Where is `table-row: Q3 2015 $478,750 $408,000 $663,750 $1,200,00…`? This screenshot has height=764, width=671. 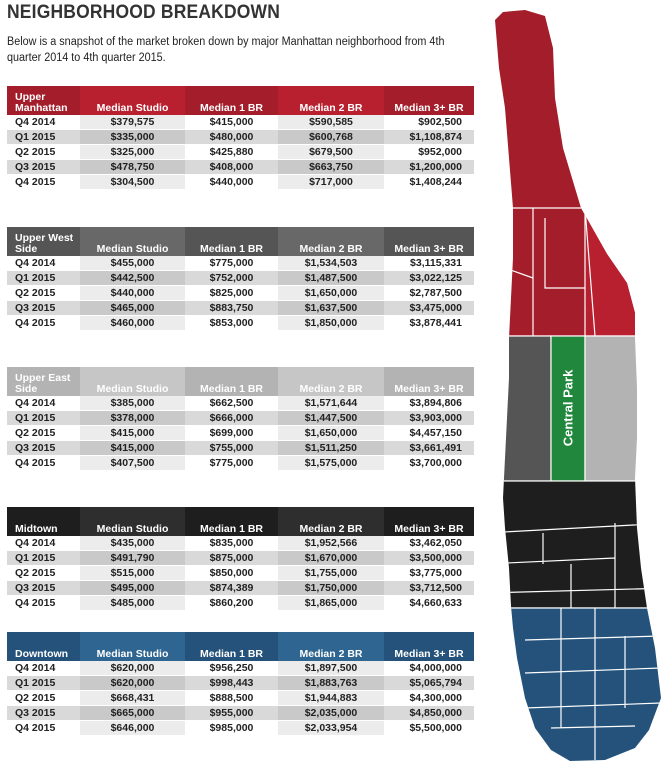 table-row: Q3 2015 $478,750 $408,000 $663,750 $1,200,00… is located at coordinates (240, 167).